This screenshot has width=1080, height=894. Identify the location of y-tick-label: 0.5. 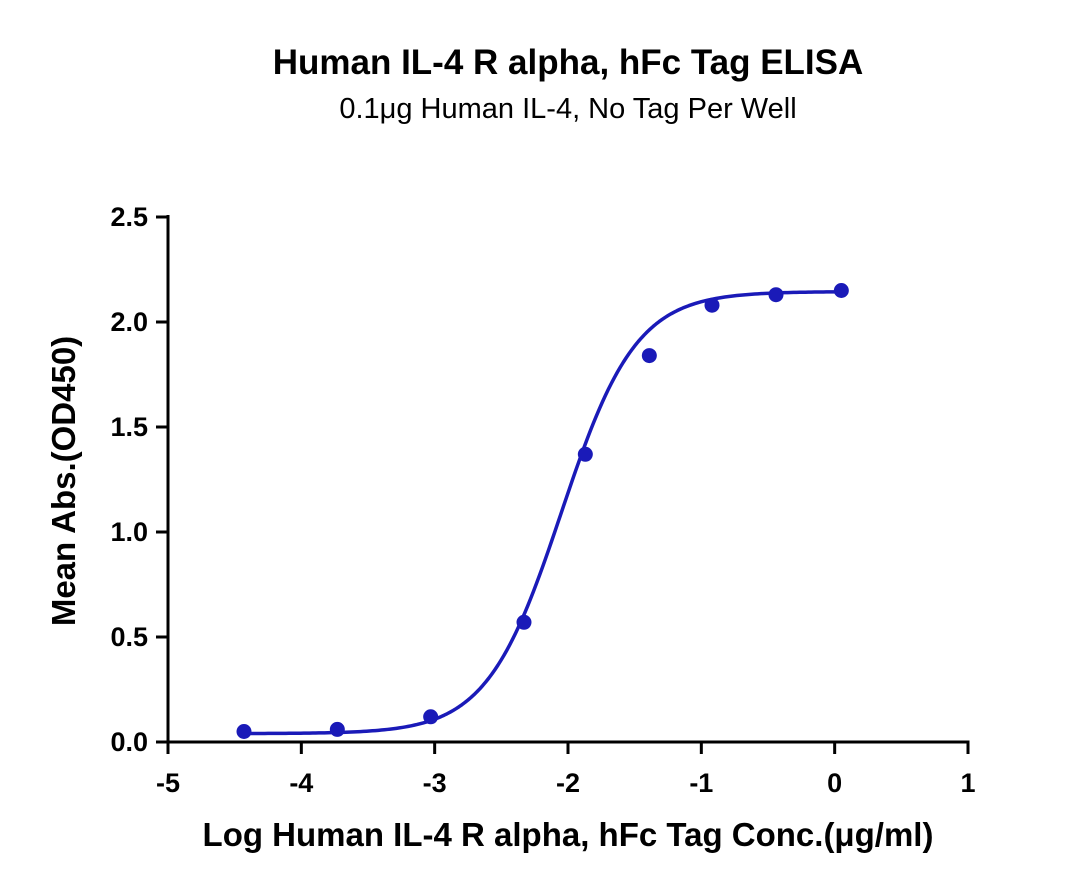
(129, 637).